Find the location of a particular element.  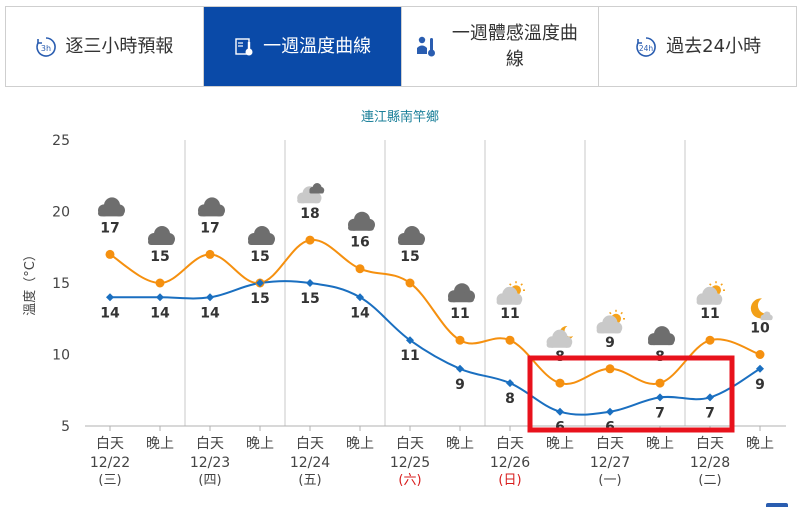

x-tick-weekday: (日) is located at coordinates (509, 480).